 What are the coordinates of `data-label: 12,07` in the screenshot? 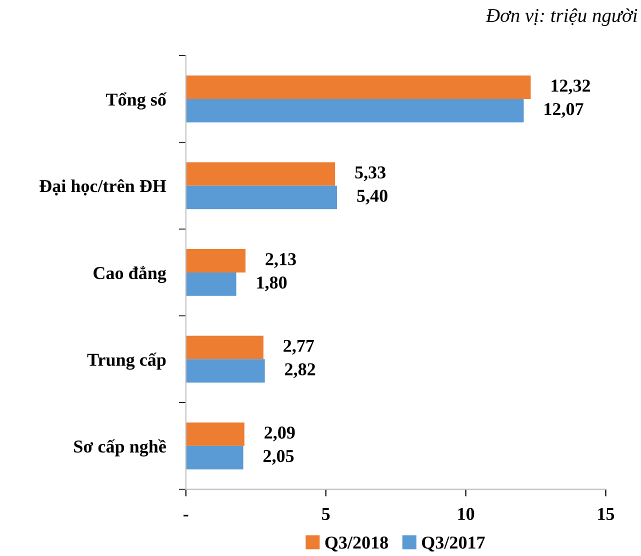 It's located at (564, 110).